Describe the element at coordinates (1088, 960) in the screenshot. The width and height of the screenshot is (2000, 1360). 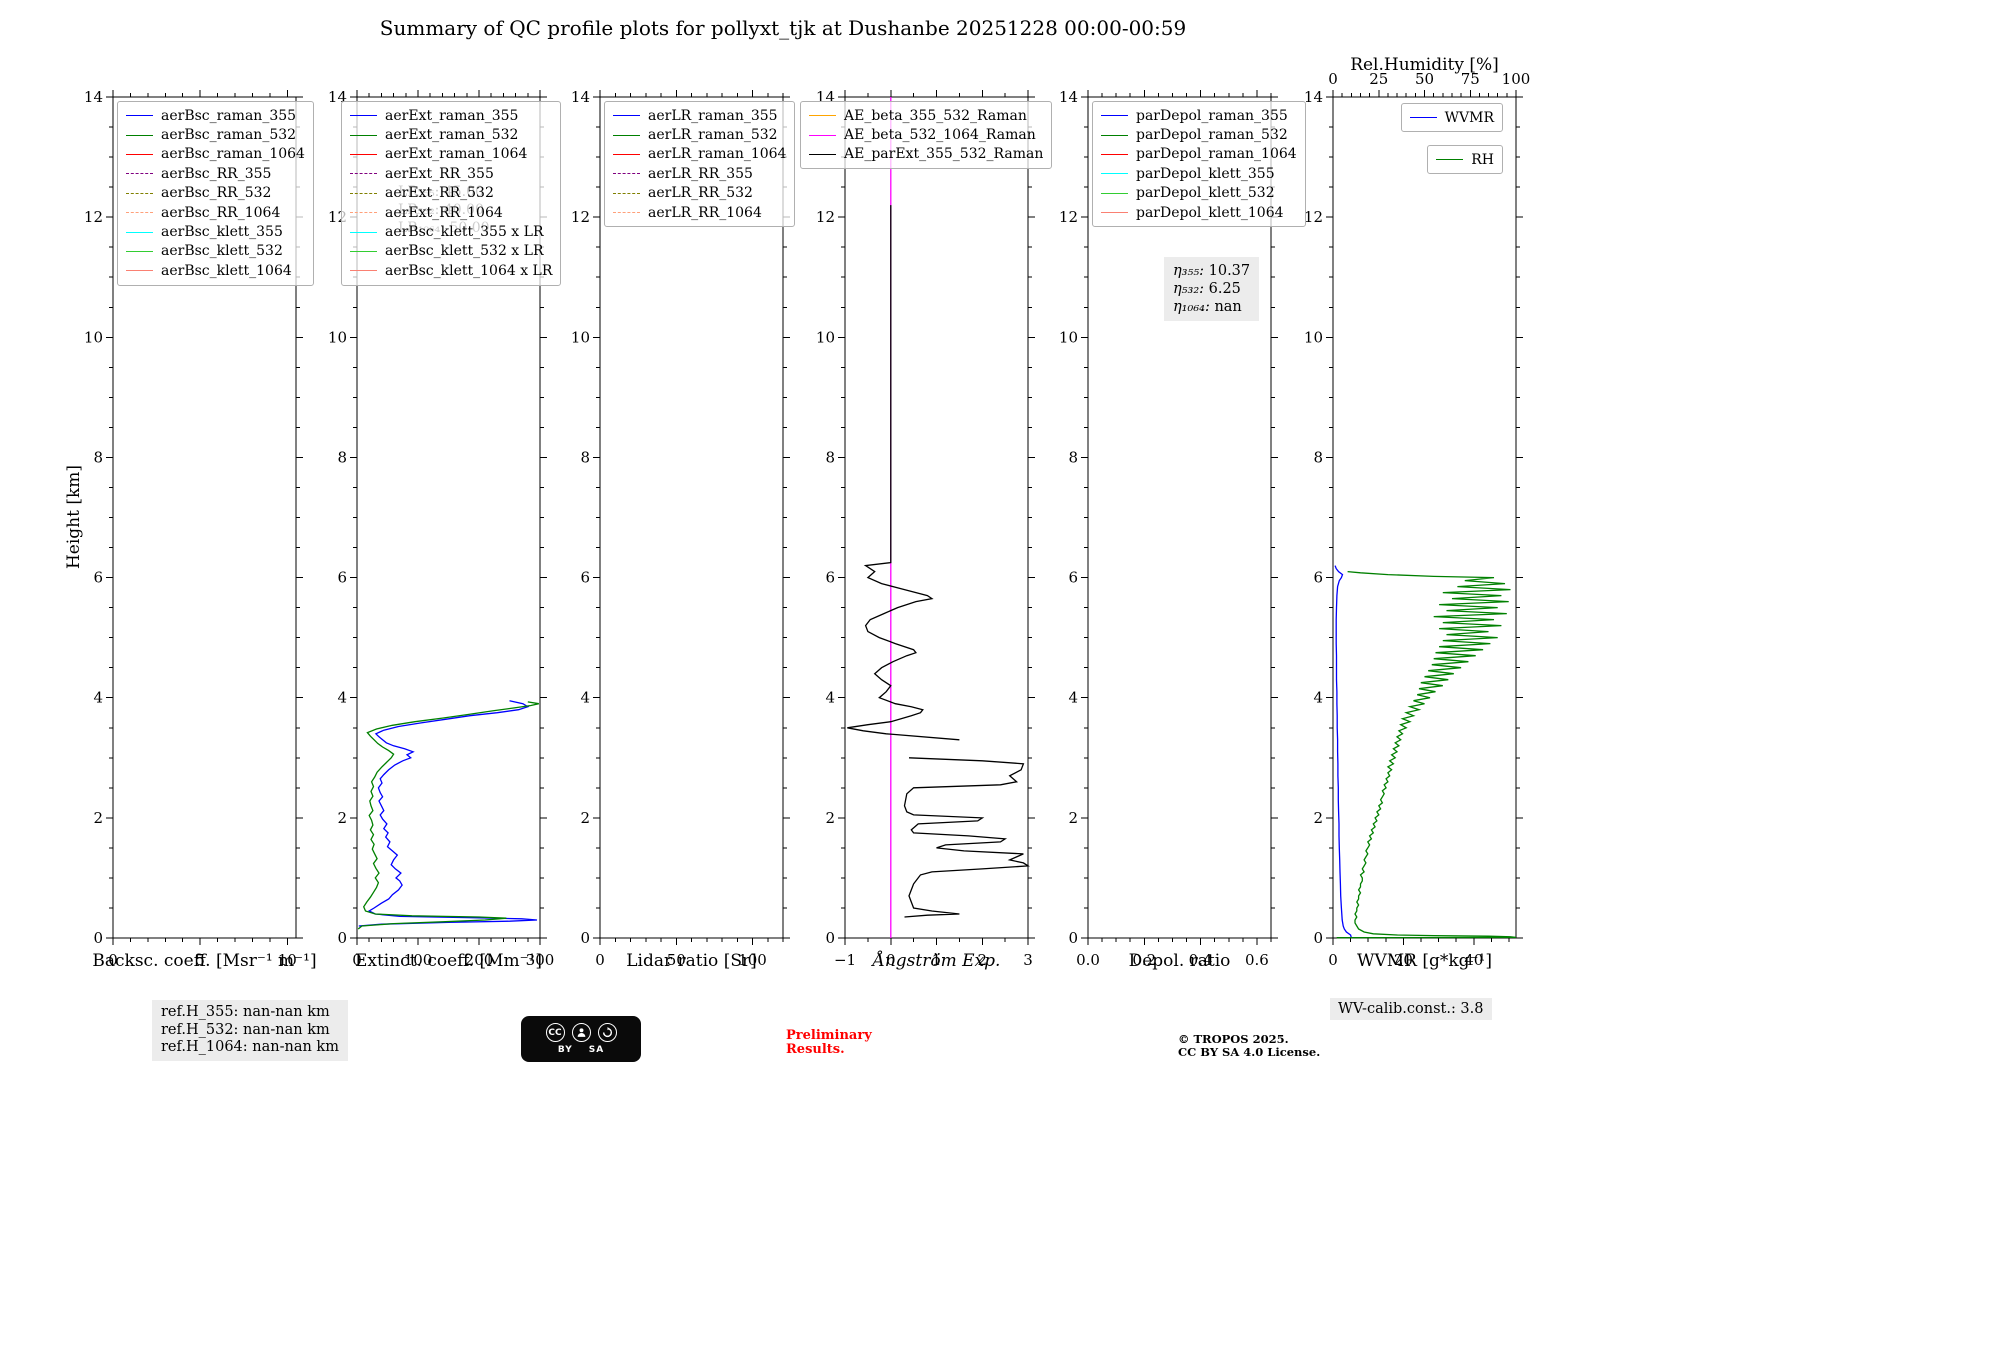
I see `tick-label: 0.0` at that location.